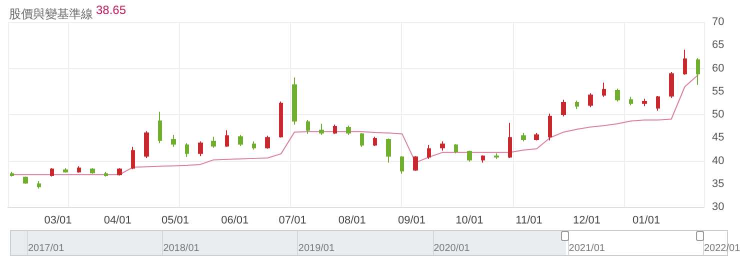  Describe the element at coordinates (58, 220) in the screenshot. I see `x-tick-label: 03/01` at that location.